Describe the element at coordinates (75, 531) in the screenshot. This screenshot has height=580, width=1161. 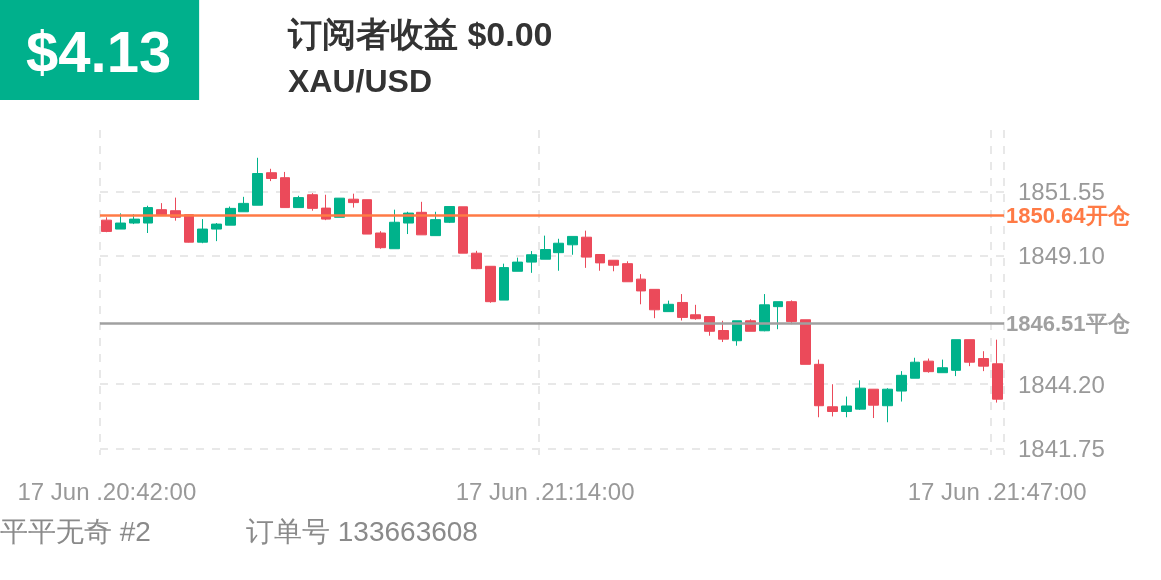
I see `text: 平平无奇 #2` at that location.